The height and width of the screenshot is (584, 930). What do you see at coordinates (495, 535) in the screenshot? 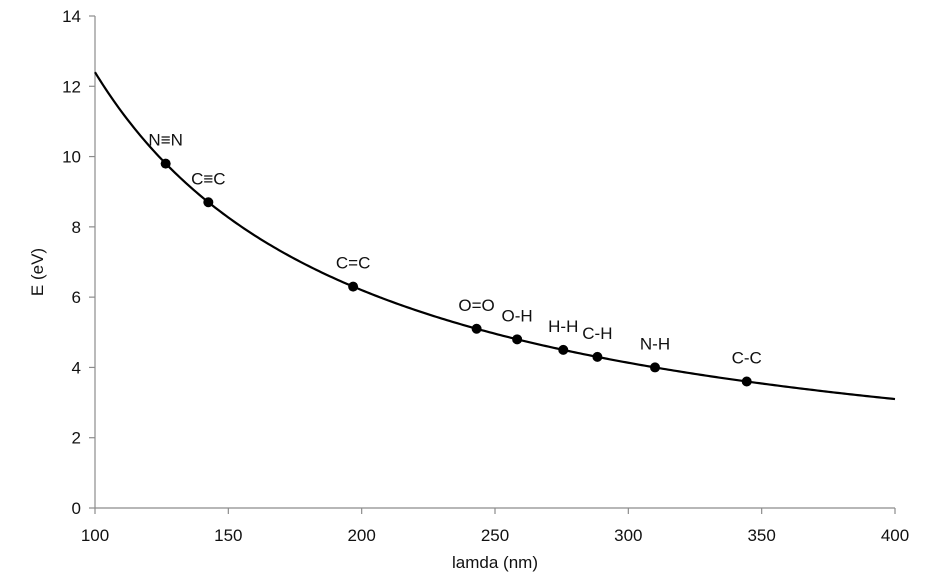
I see `x-tick-label: 250` at bounding box center [495, 535].